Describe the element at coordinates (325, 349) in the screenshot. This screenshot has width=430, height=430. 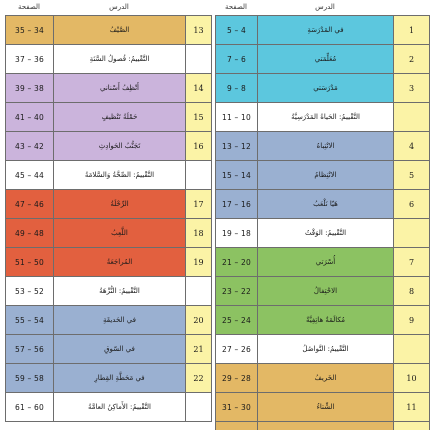
I see `lesson-title-cell: التَّقْييمُ: التَّواصُلُ` at that location.